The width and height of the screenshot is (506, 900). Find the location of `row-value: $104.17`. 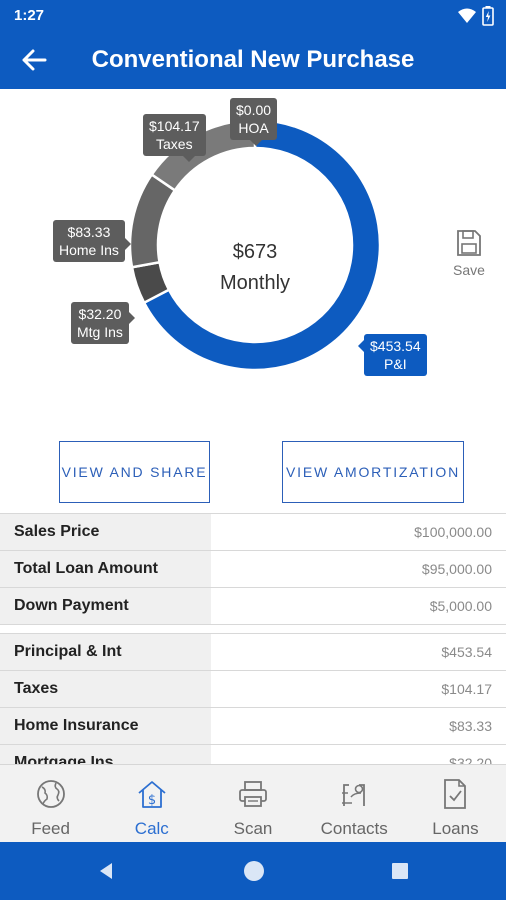

row-value: $104.17 is located at coordinates (358, 689).